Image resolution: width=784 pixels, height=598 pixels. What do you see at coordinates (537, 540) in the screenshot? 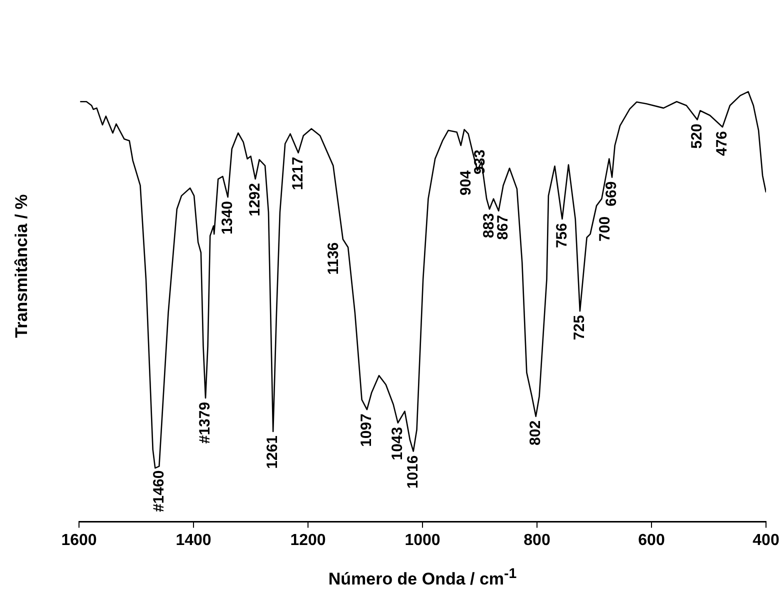
I see `x-tick-label: 800` at bounding box center [537, 540].